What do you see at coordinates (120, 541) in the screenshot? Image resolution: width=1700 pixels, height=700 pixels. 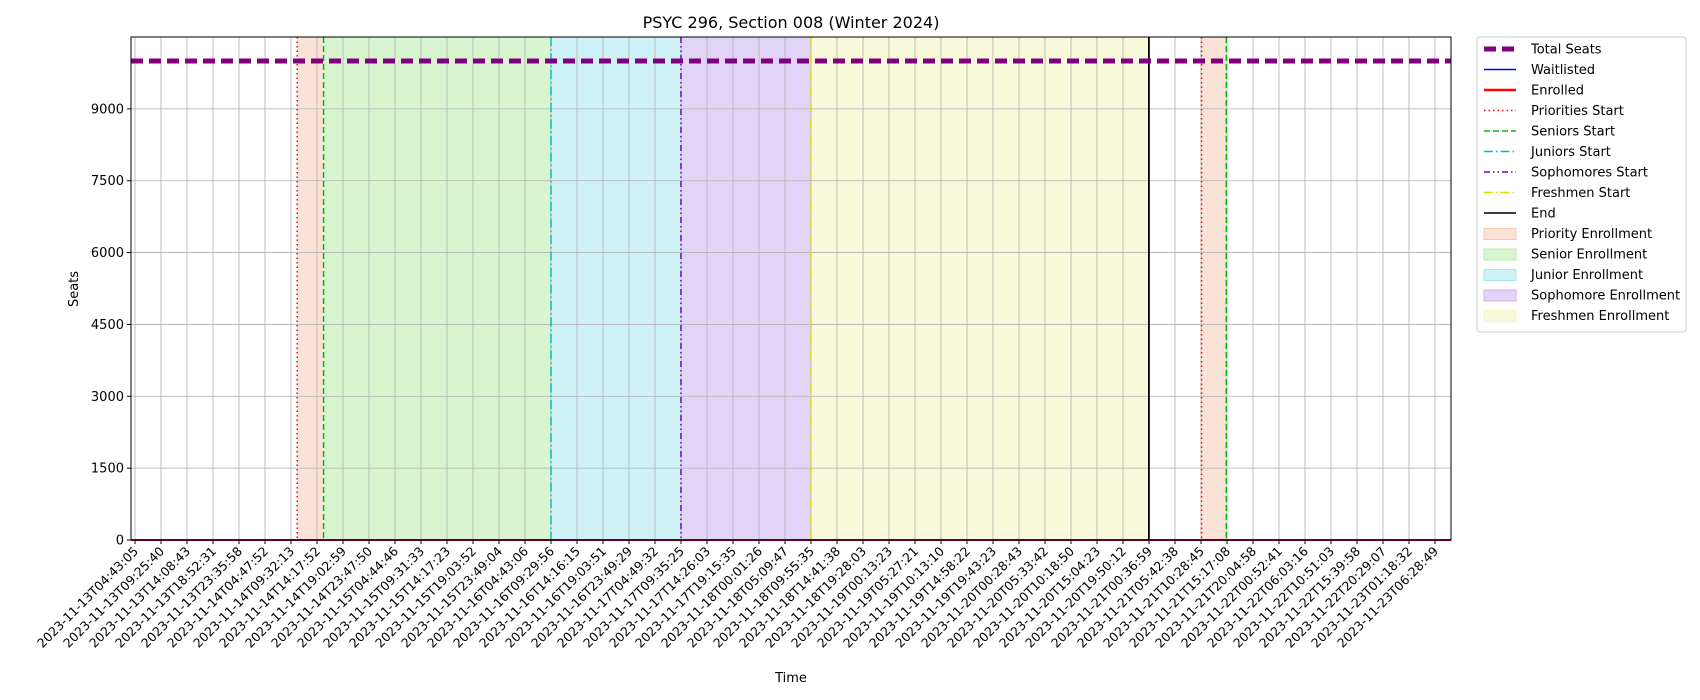 I see `y-tick-label: 0` at bounding box center [120, 541].